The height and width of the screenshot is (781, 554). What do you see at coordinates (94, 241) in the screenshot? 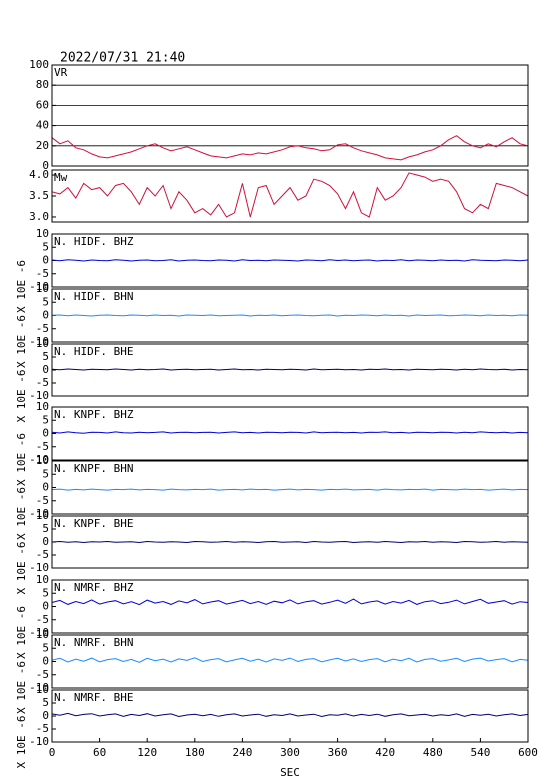
I see `panel-label: N. HIDF. BHZ` at bounding box center [94, 241].